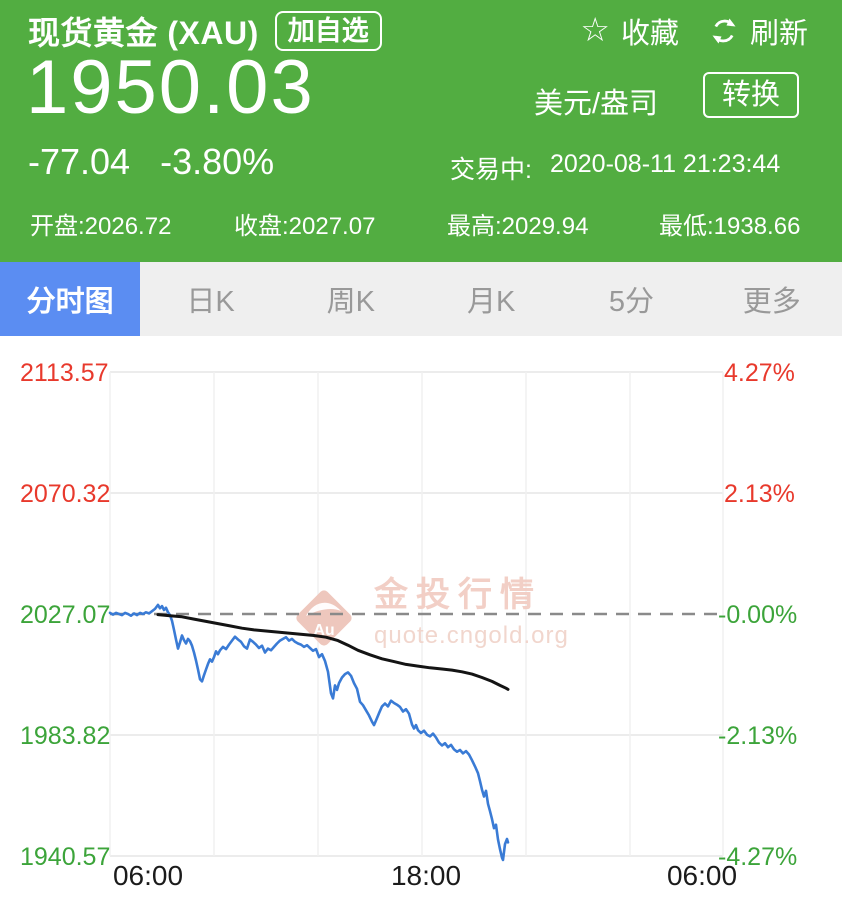 This screenshot has width=842, height=900. Describe the element at coordinates (170, 87) in the screenshot. I see `last-price: 1950.03` at that location.